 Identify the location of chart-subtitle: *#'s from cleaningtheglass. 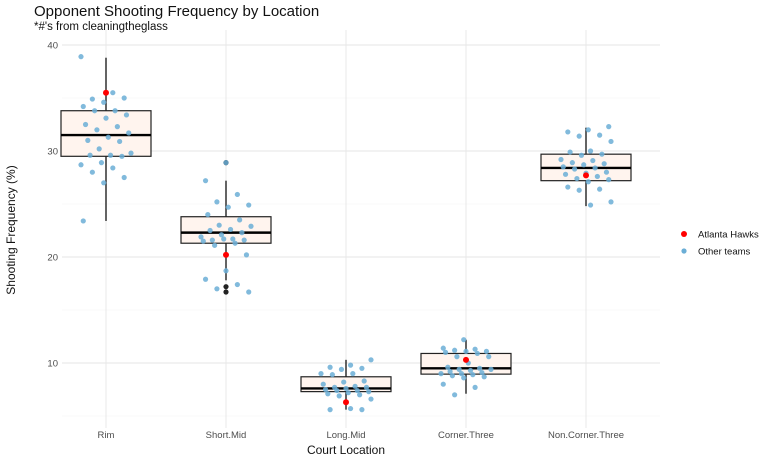
(101, 27).